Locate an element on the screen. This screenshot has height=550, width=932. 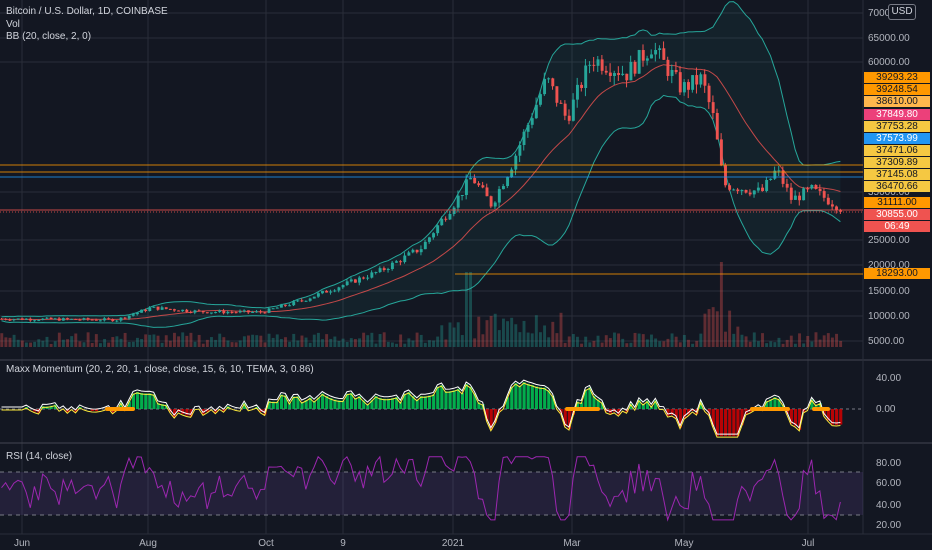
symbol-title: Bitcoin / U.S. Dollar, 1D, COINBASE is located at coordinates (87, 11).